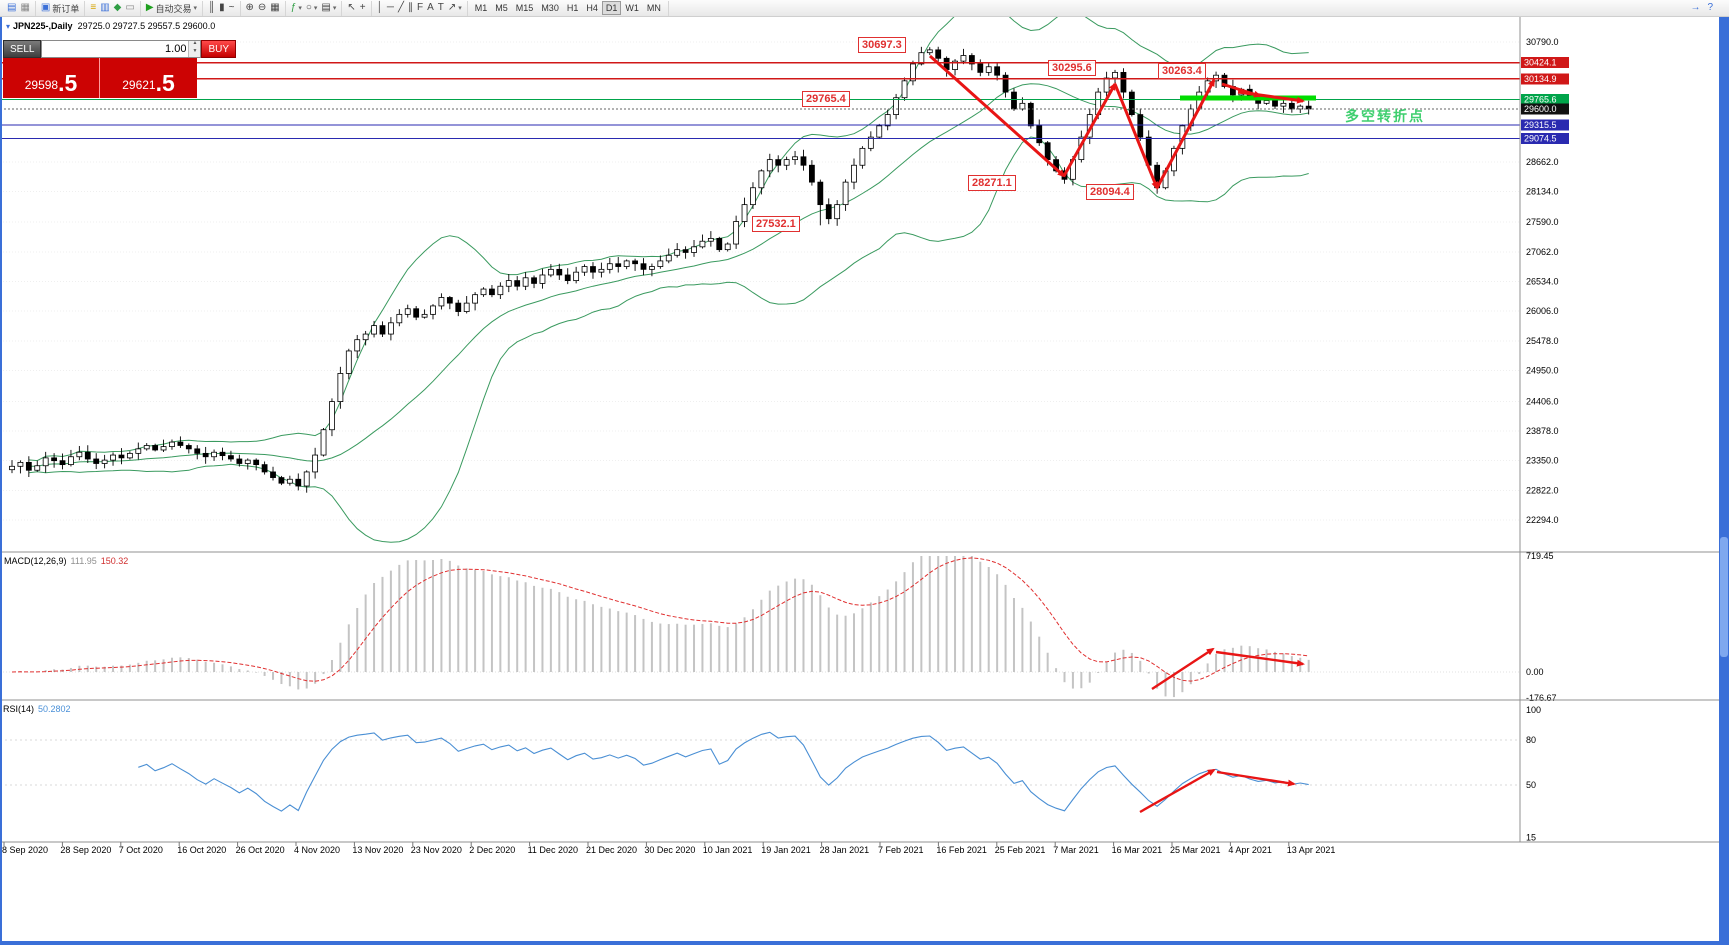 This screenshot has width=1729, height=945. Describe the element at coordinates (222, 8) in the screenshot. I see `candlestick-icon: ▮` at that location.